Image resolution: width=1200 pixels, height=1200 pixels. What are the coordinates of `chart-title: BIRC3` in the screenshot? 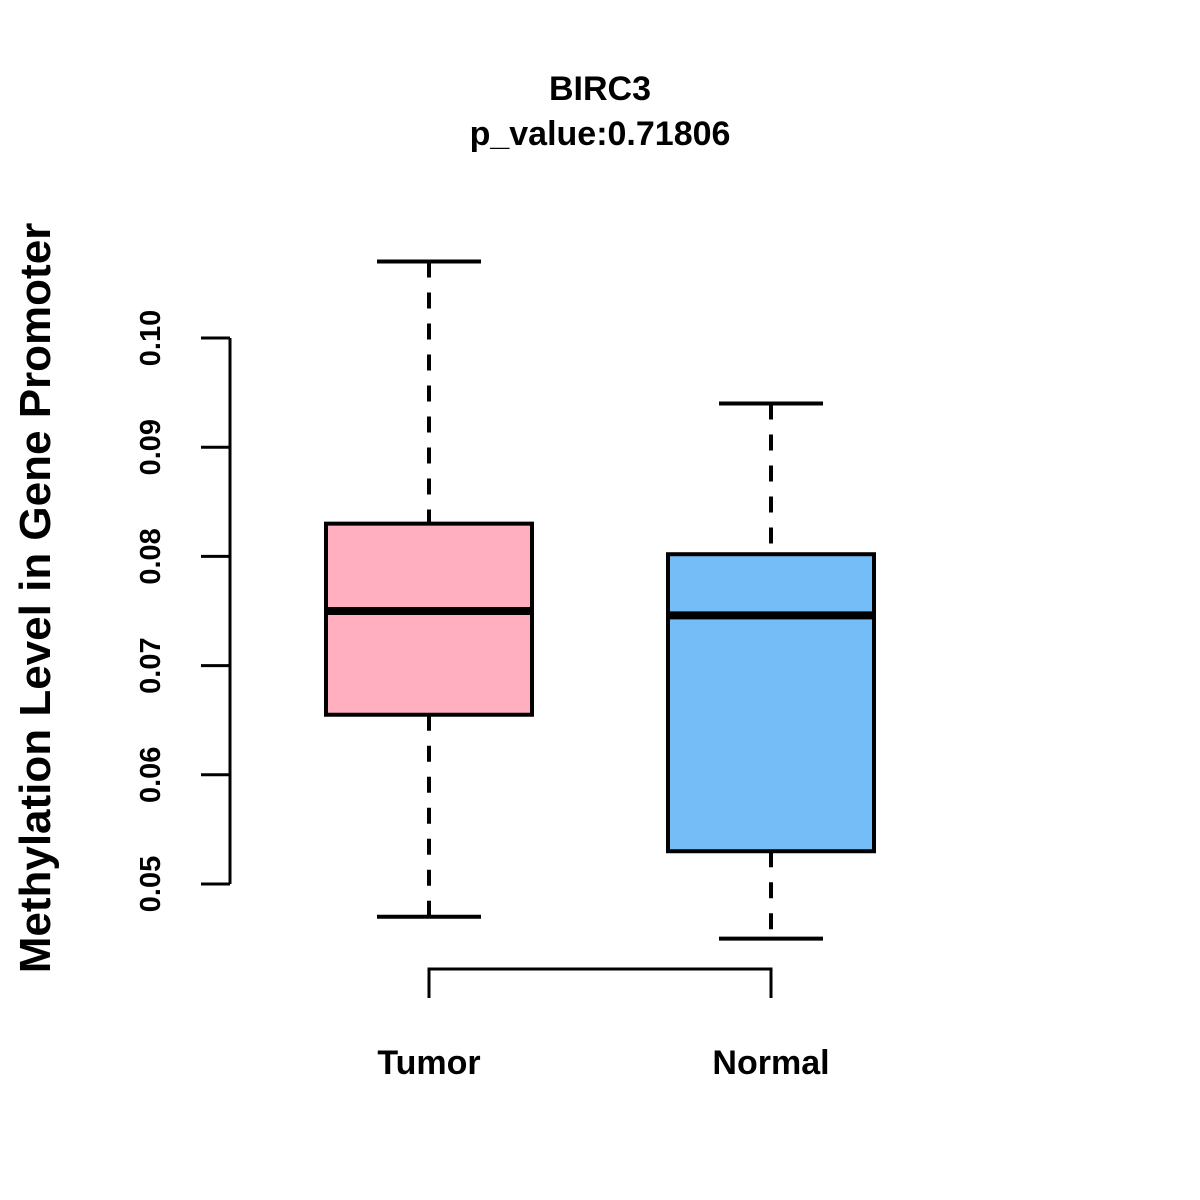 It's located at (600, 89).